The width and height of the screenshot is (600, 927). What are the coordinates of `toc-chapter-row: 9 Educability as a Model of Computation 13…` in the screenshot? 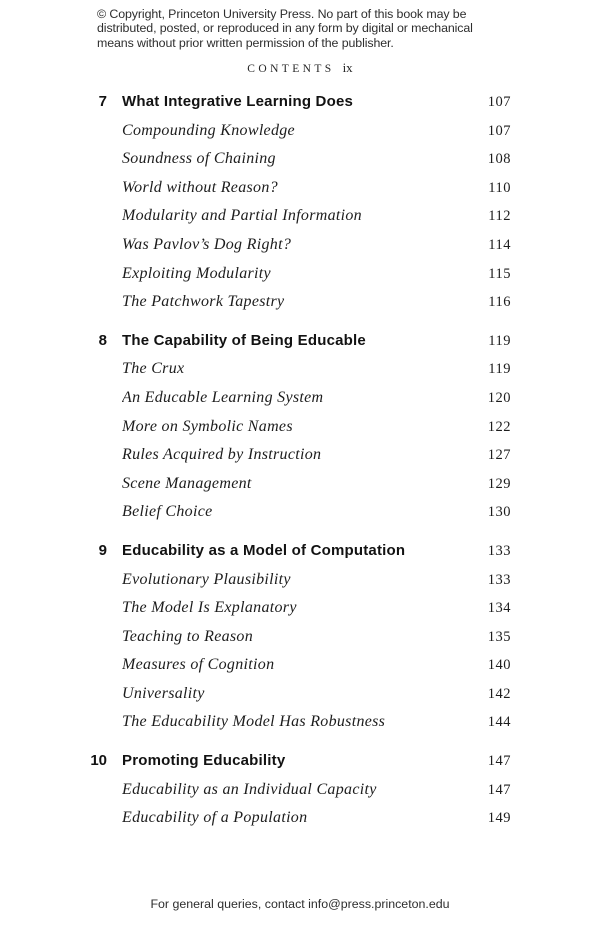 It's located at (295, 551).